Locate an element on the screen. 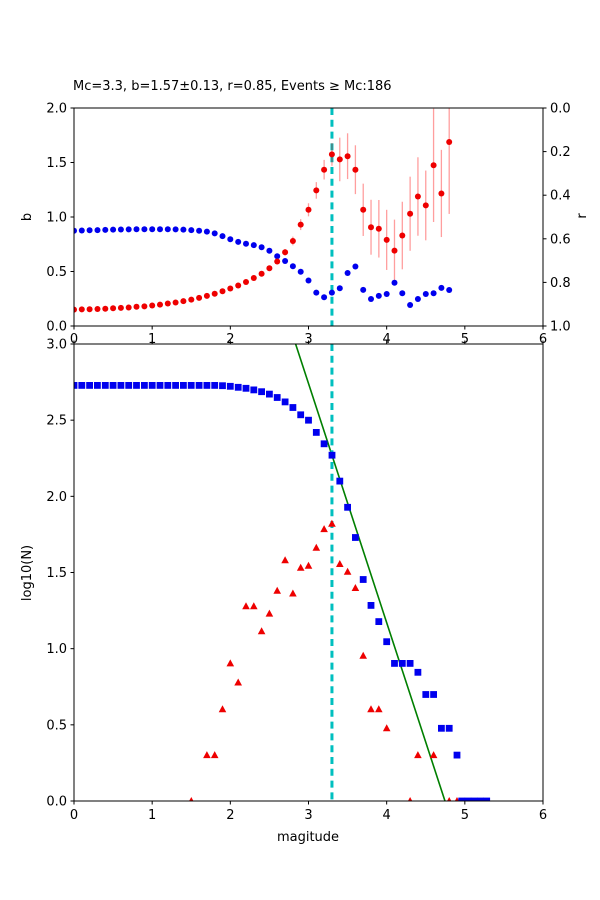 The image size is (600, 900). log10n-tick-label: 1.0 is located at coordinates (56, 649).